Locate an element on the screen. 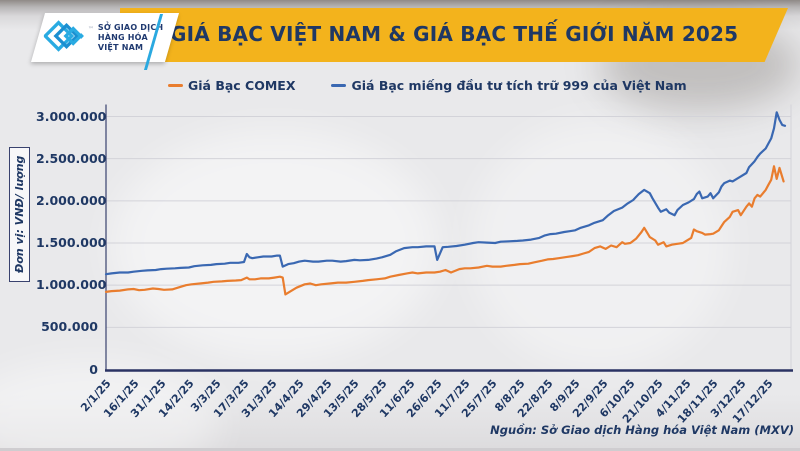 This screenshot has width=800, height=451. legend-item-comex: Giá Bạc COMEX is located at coordinates (231, 85).